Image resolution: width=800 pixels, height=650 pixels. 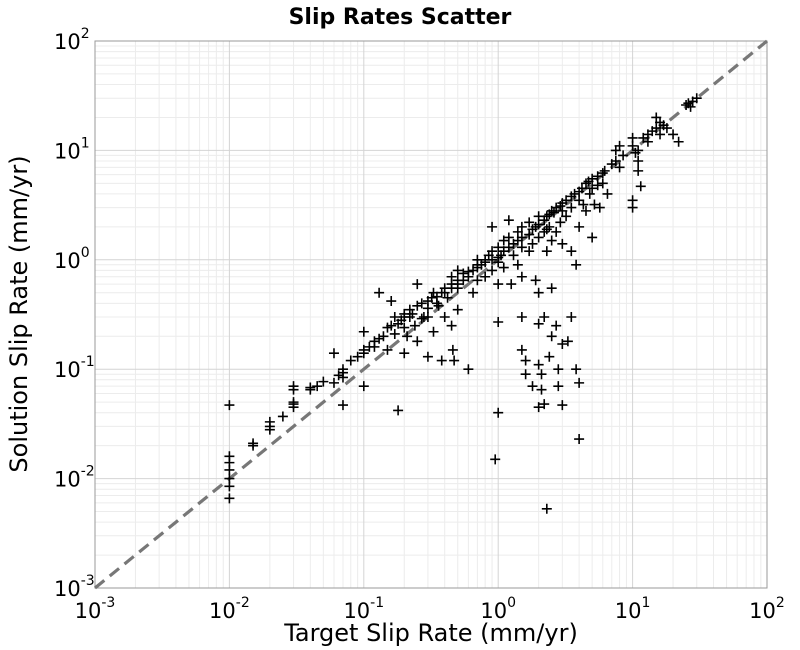 I want to click on x-tick-label: 100, so click(x=498, y=609).